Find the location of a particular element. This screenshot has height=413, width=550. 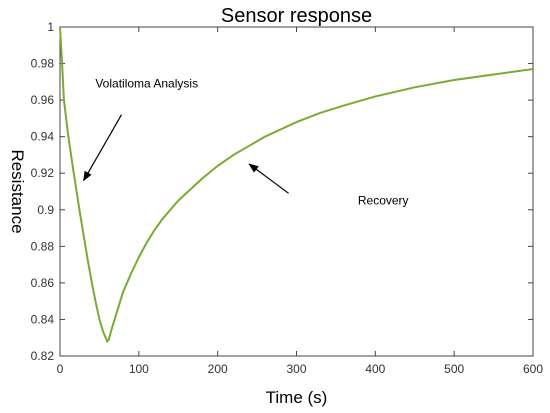

y-tick-label: 0.84 is located at coordinates (43, 319).